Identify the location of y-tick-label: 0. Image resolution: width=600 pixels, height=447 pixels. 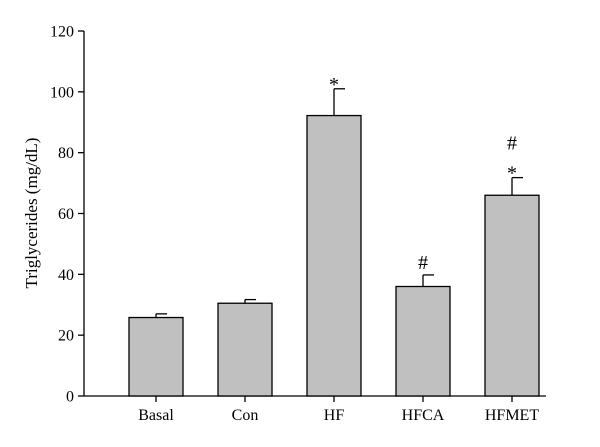
(70, 397).